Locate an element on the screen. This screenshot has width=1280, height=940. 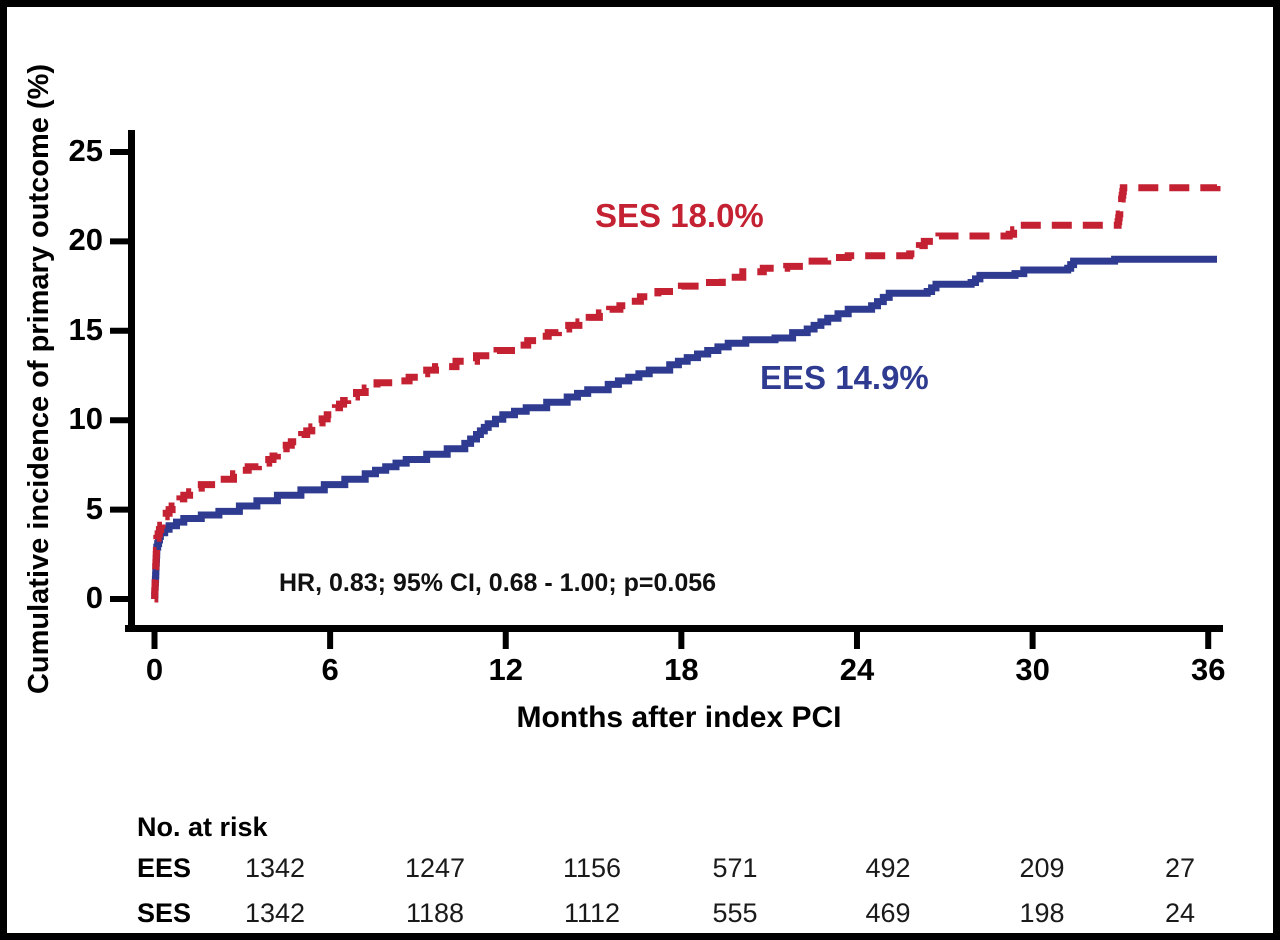
x-tick-label: 0 is located at coordinates (154, 669).